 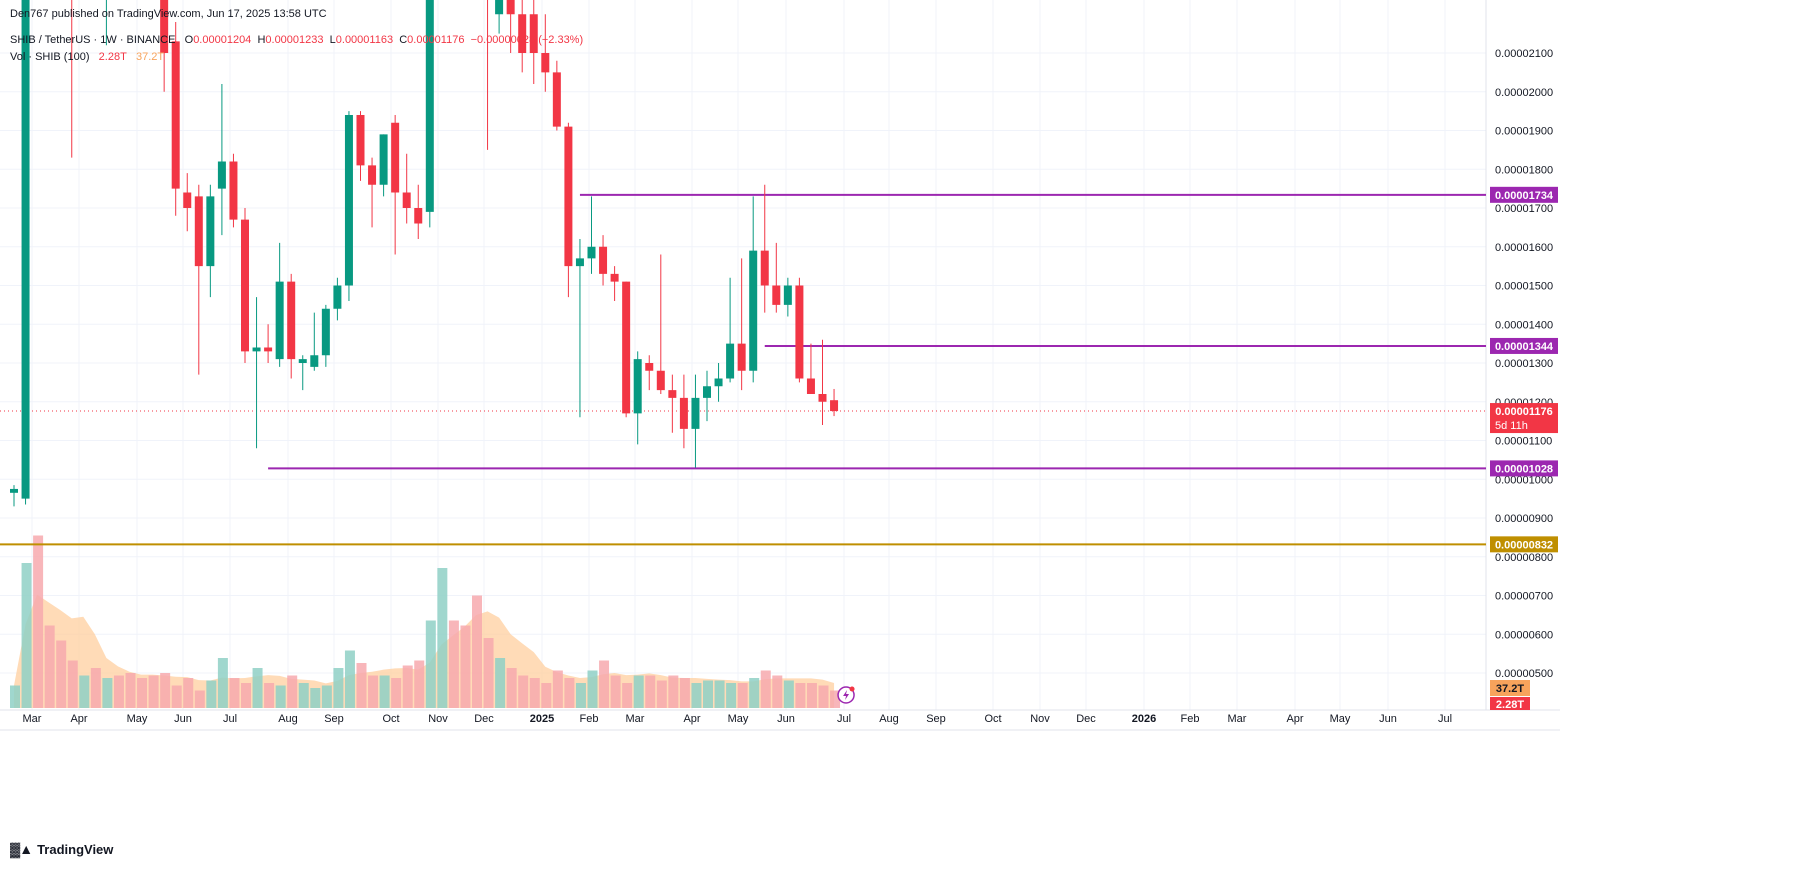 I want to click on level-price-label-bg, so click(x=1524, y=345).